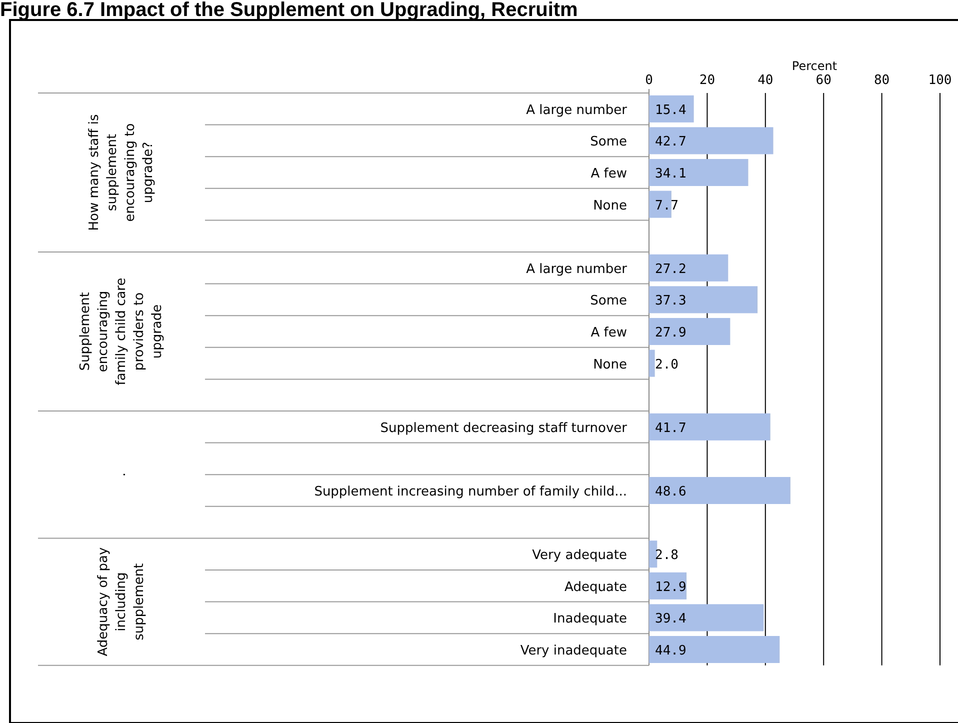 This screenshot has height=723, width=958. I want to click on data-label: 34.1, so click(670, 174).